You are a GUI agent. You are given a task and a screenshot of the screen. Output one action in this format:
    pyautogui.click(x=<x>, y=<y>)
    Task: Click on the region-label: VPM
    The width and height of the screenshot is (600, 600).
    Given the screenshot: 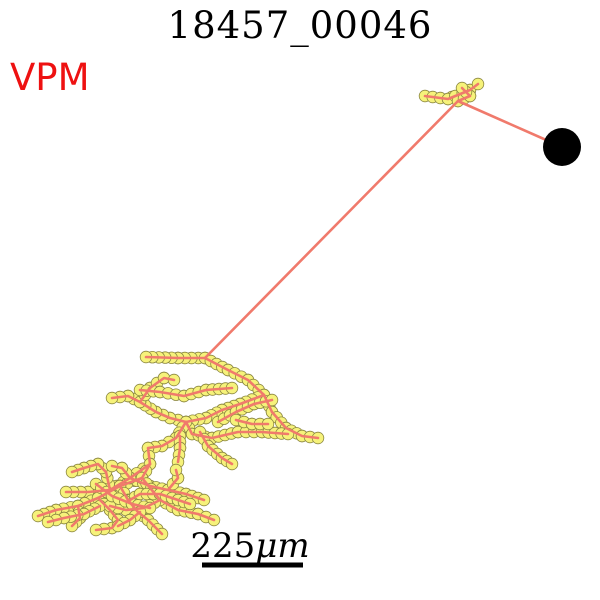 What is the action you would take?
    pyautogui.click(x=50, y=77)
    